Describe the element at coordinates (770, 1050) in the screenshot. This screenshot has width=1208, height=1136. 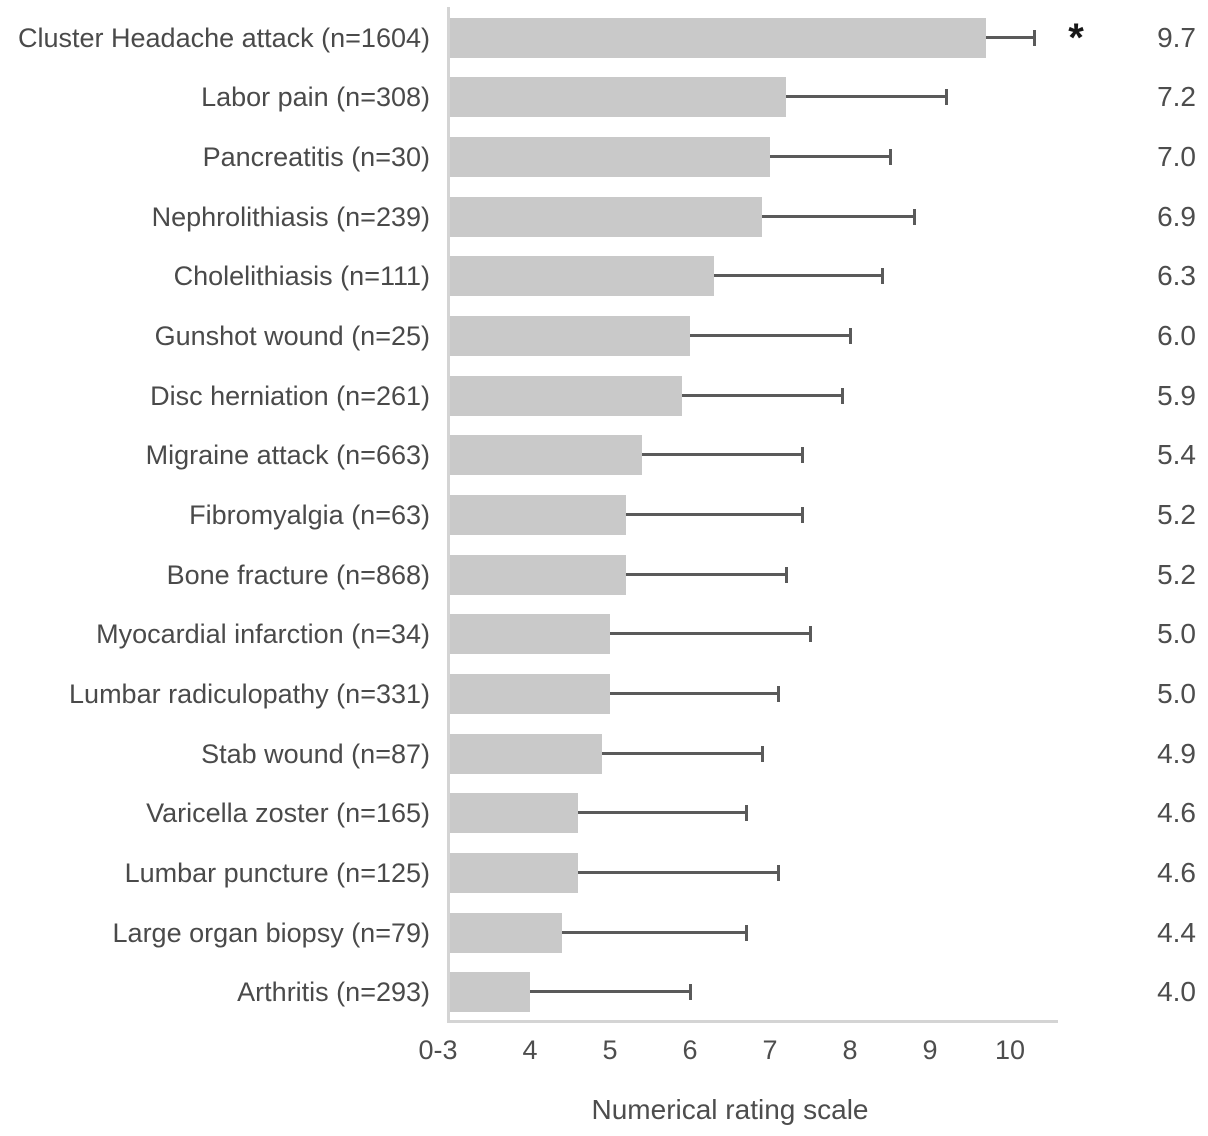
I see `x-tick-label: 7` at that location.